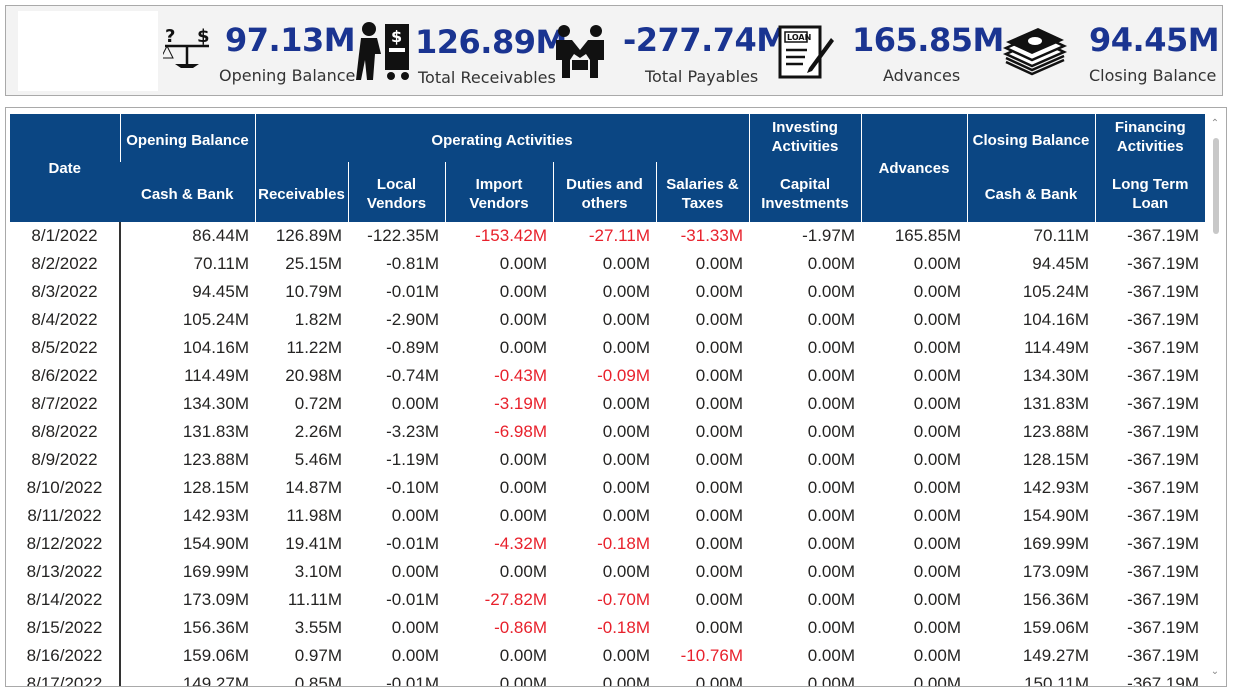 The height and width of the screenshot is (693, 1239). Describe the element at coordinates (498, 192) in the screenshot. I see `header-import-vendors: Import Vendors` at that location.